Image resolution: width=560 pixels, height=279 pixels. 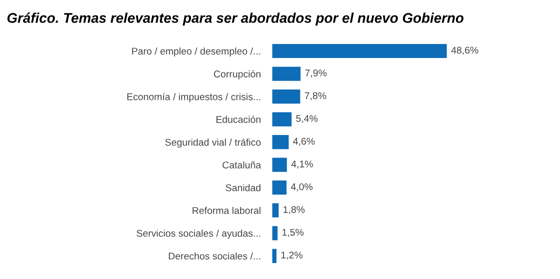 I want to click on data-label: 7,8%, so click(x=315, y=96).